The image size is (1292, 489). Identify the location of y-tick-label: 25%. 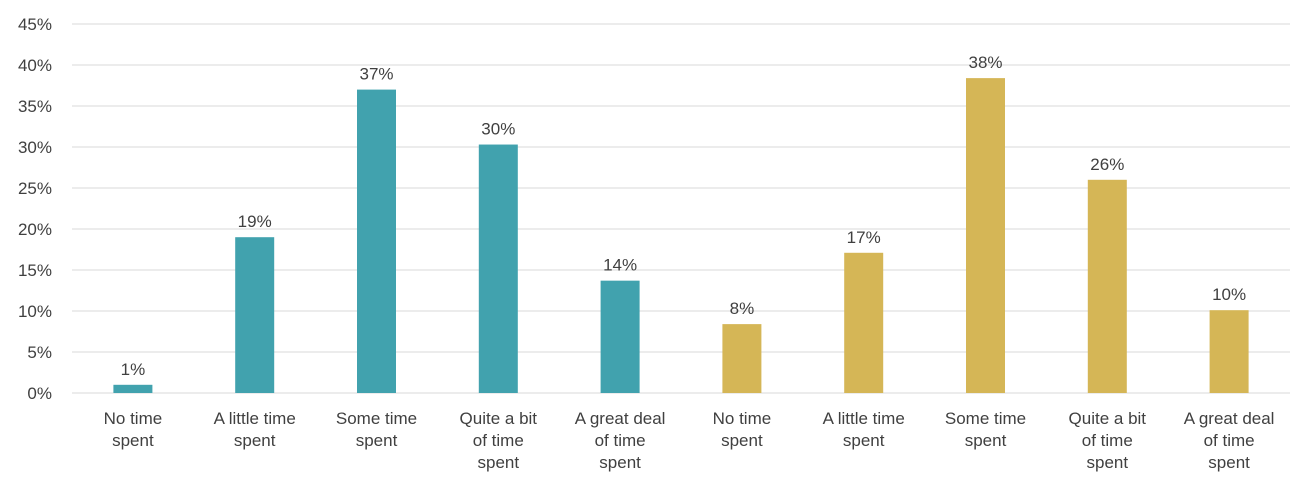
(35, 188).